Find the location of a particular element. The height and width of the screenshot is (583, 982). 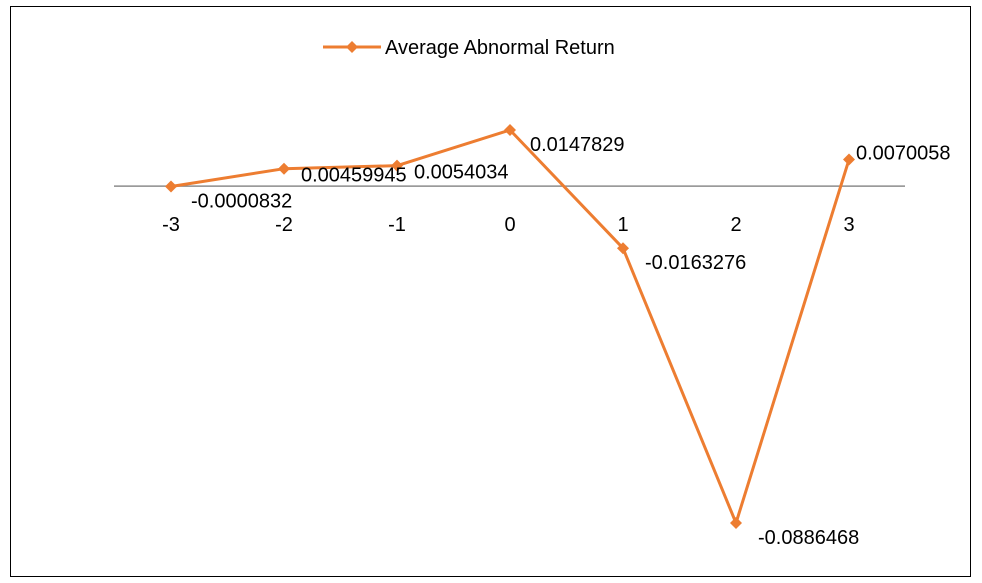

data-label: 0.0070058 is located at coordinates (903, 154).